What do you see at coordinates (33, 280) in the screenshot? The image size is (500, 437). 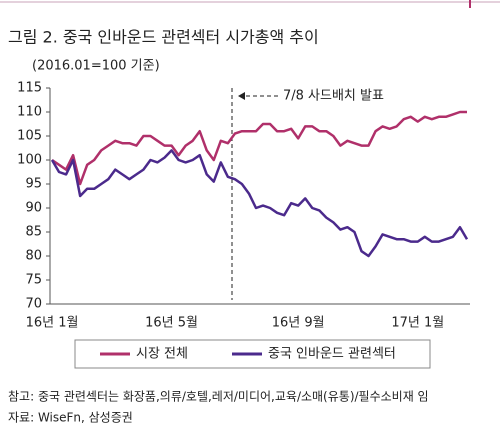 I see `y-tick-label: 75` at bounding box center [33, 280].